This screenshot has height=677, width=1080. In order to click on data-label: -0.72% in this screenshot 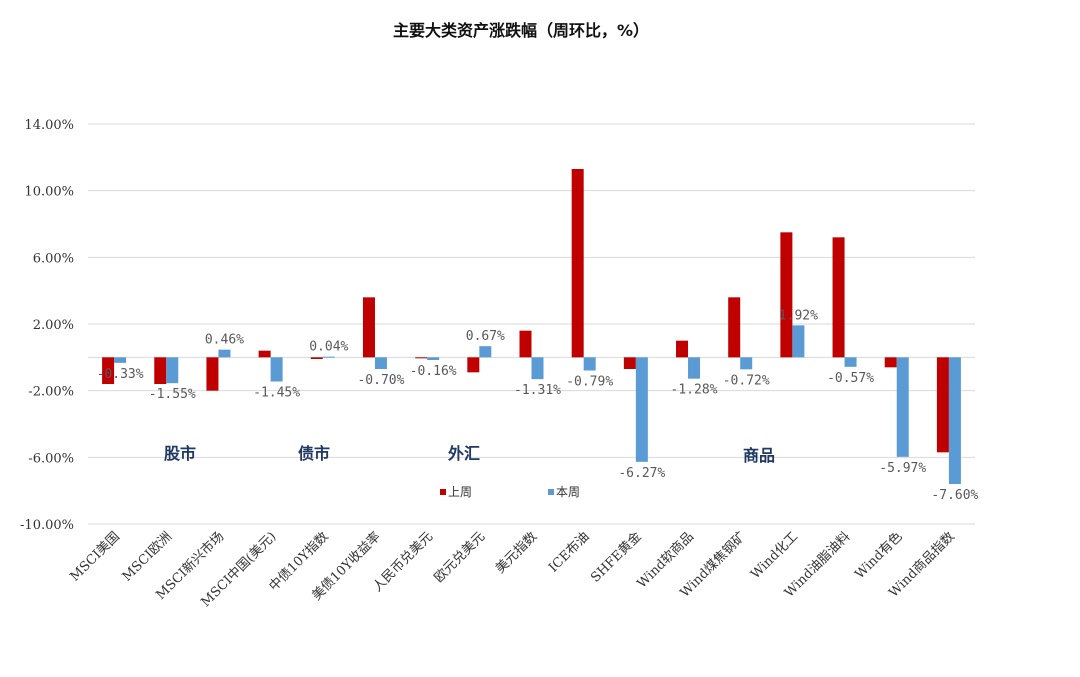, I will do `click(746, 380)`.